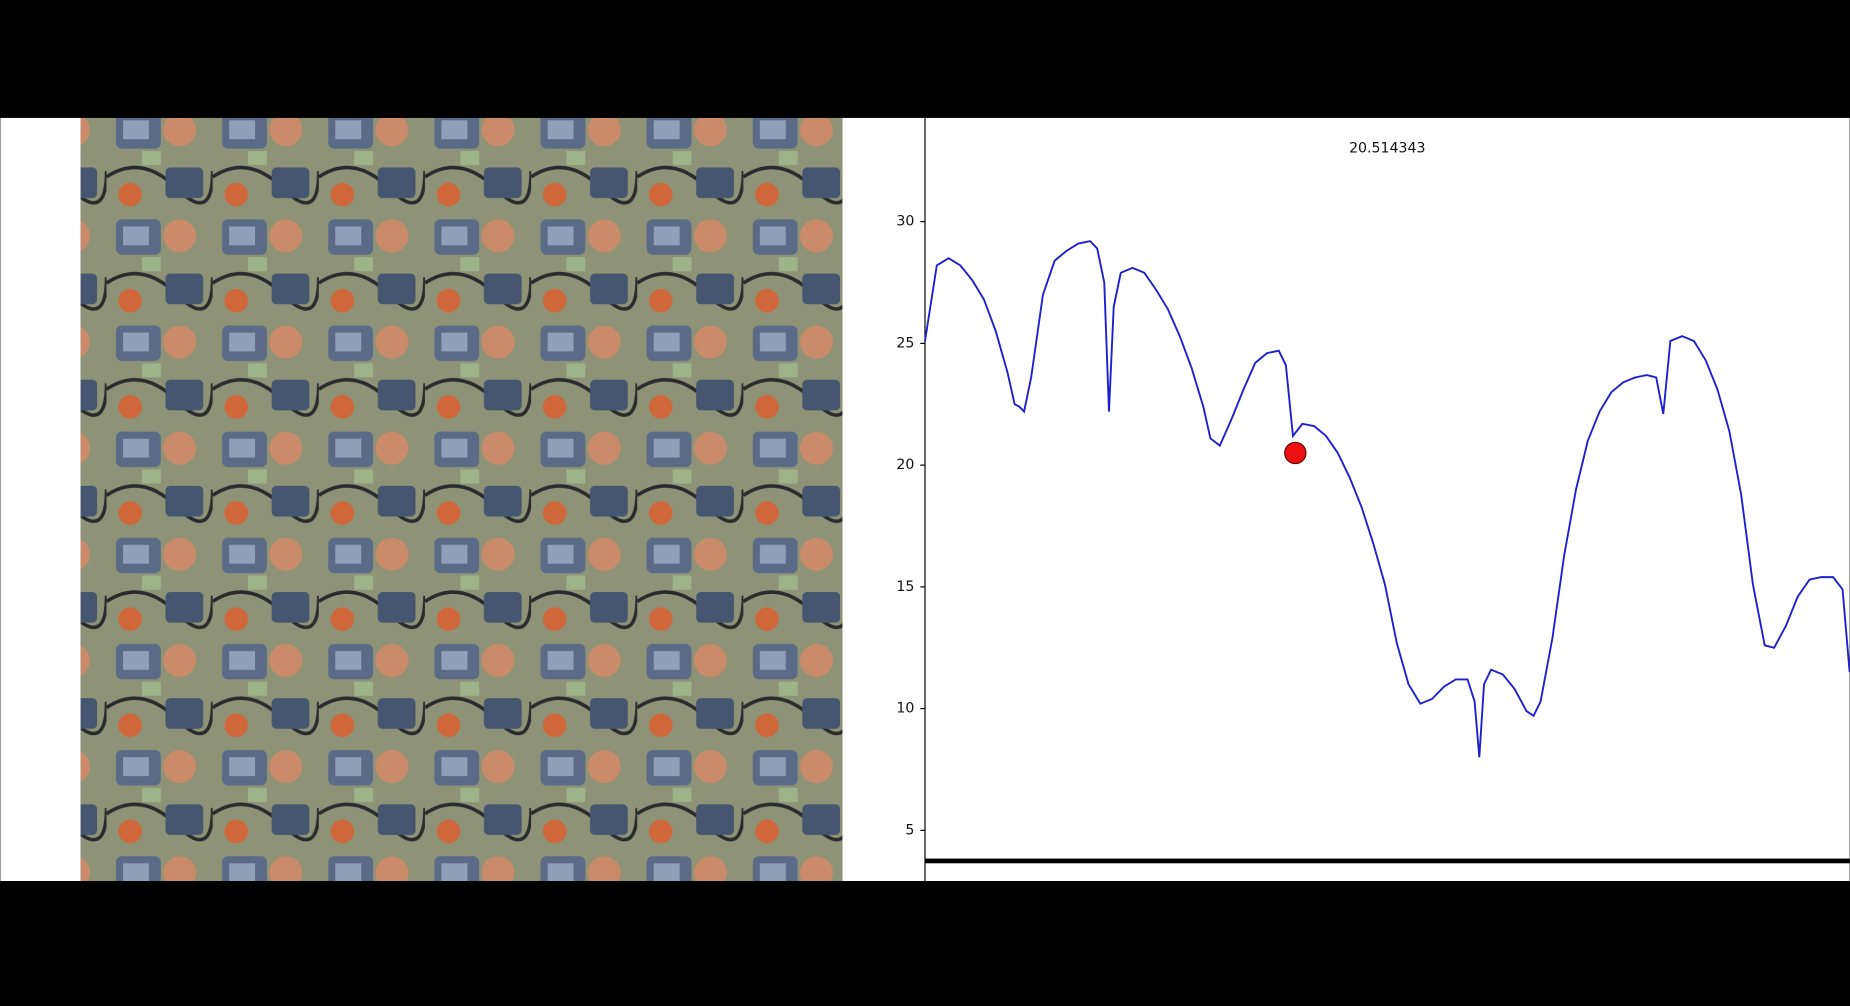  Describe the element at coordinates (905, 709) in the screenshot. I see `y-tick-label: 10` at that location.